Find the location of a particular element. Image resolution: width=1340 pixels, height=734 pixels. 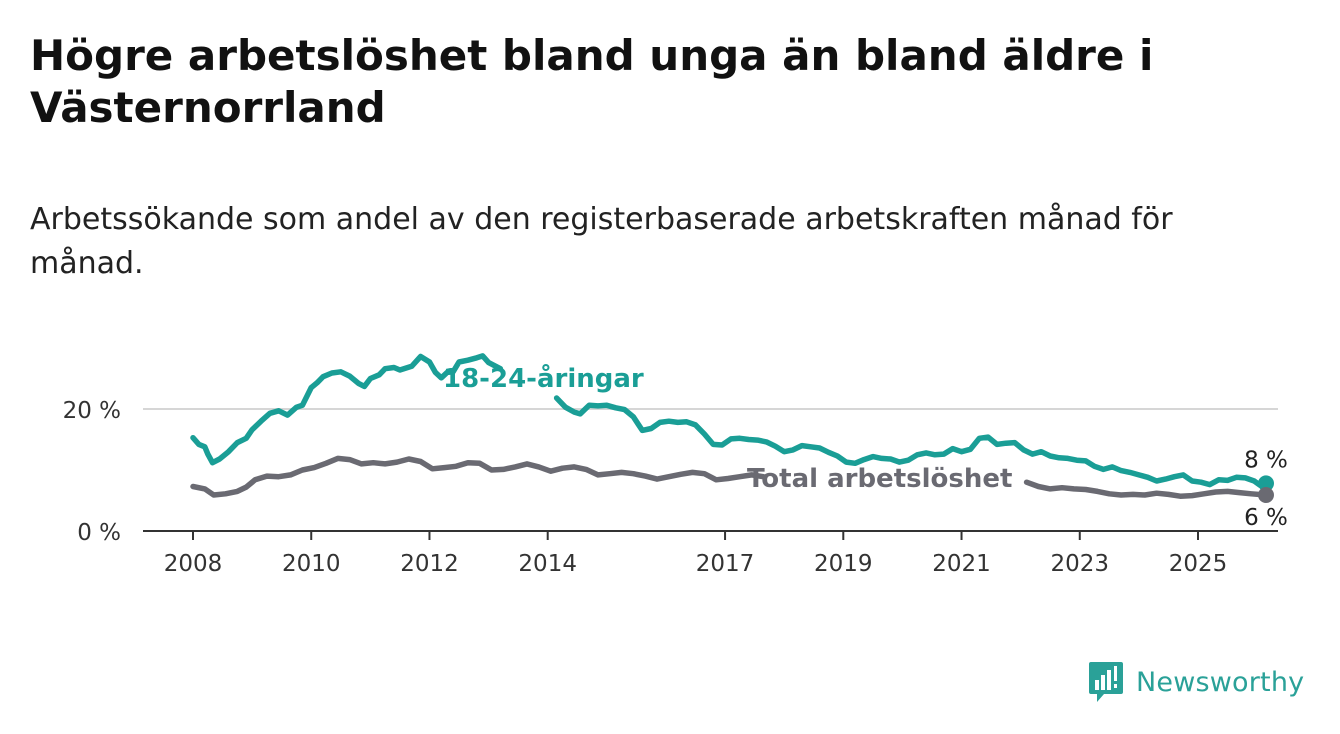

brand-name: Newsworthy is located at coordinates (1220, 682).